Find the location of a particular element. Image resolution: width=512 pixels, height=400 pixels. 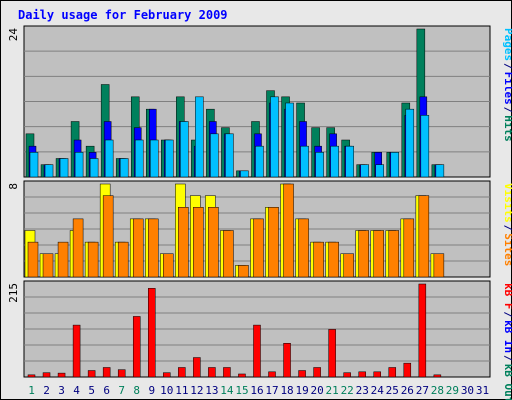

x-tick-label: 4 is located at coordinates (76, 390).